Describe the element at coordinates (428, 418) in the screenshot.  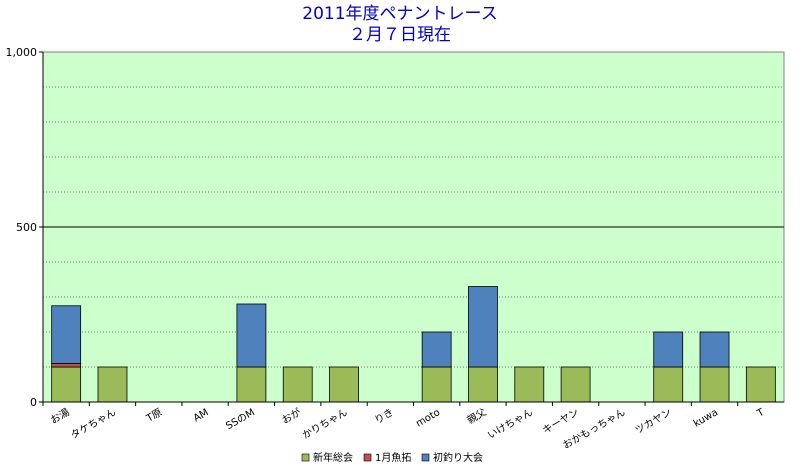
I see `x-tick-label: moto` at that location.